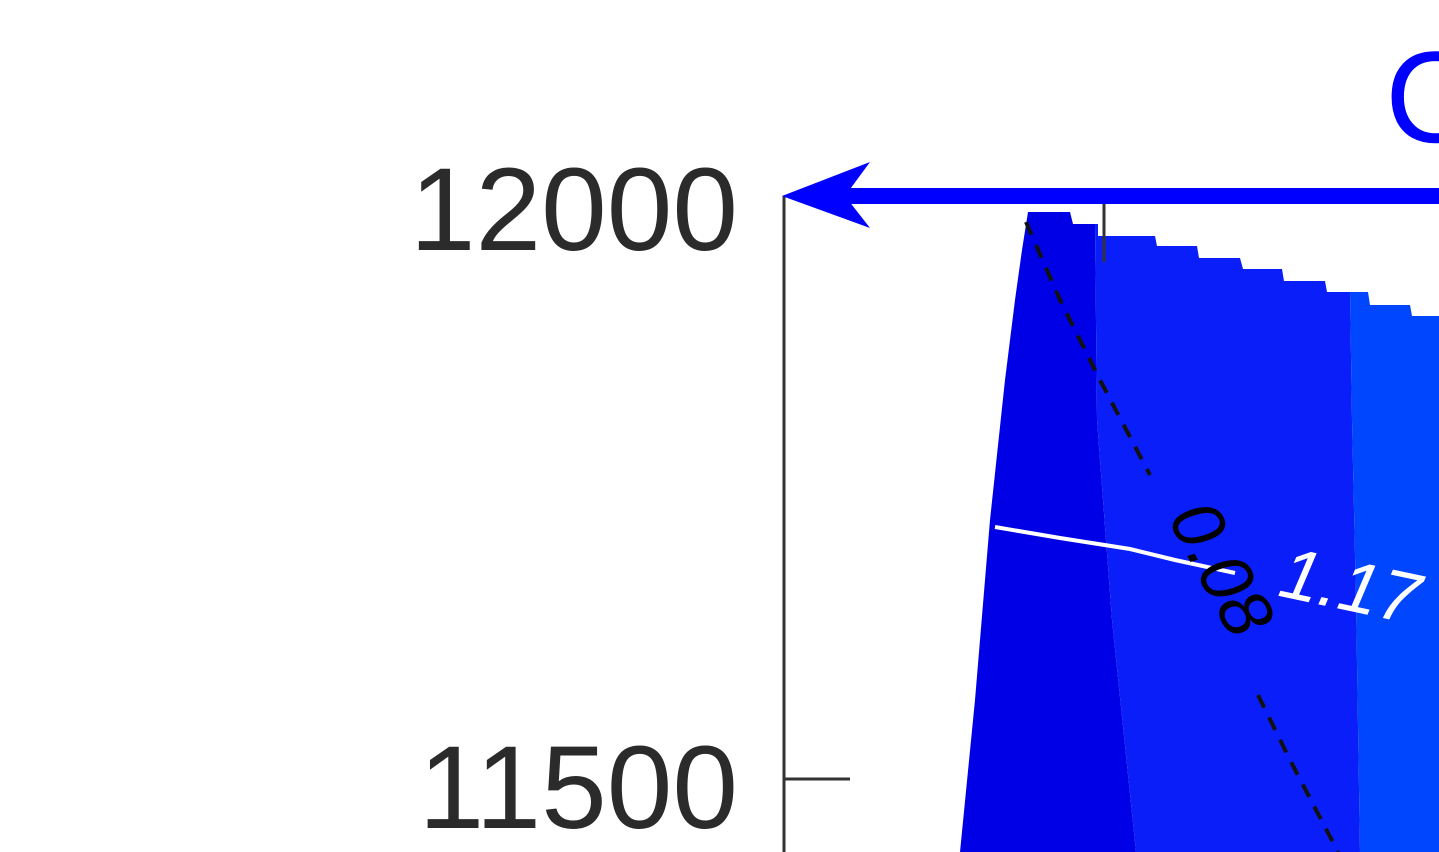 The height and width of the screenshot is (852, 1439). Describe the element at coordinates (574, 210) in the screenshot. I see `y-tick-label-12000: 12000` at that location.